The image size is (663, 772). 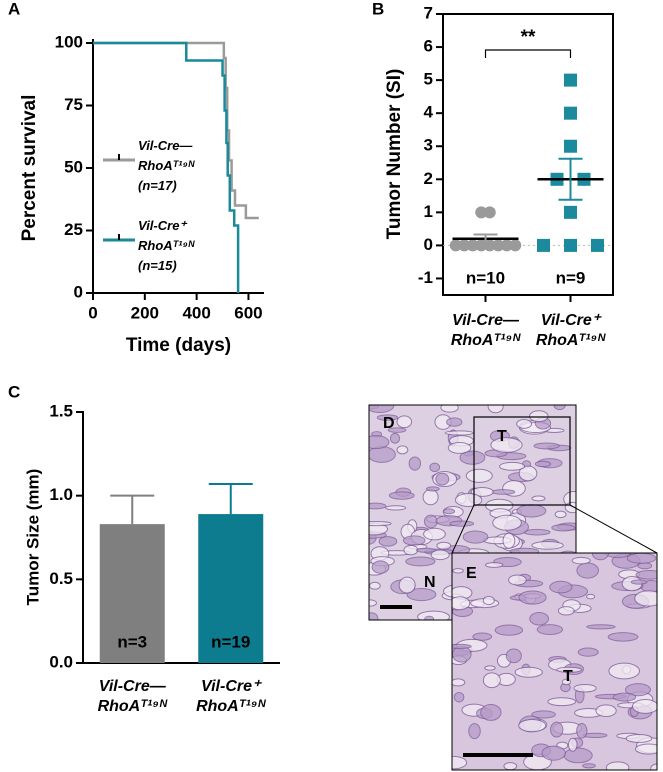 What do you see at coordinates (428, 145) in the screenshot?
I see `y-tick-label: 3` at bounding box center [428, 145].